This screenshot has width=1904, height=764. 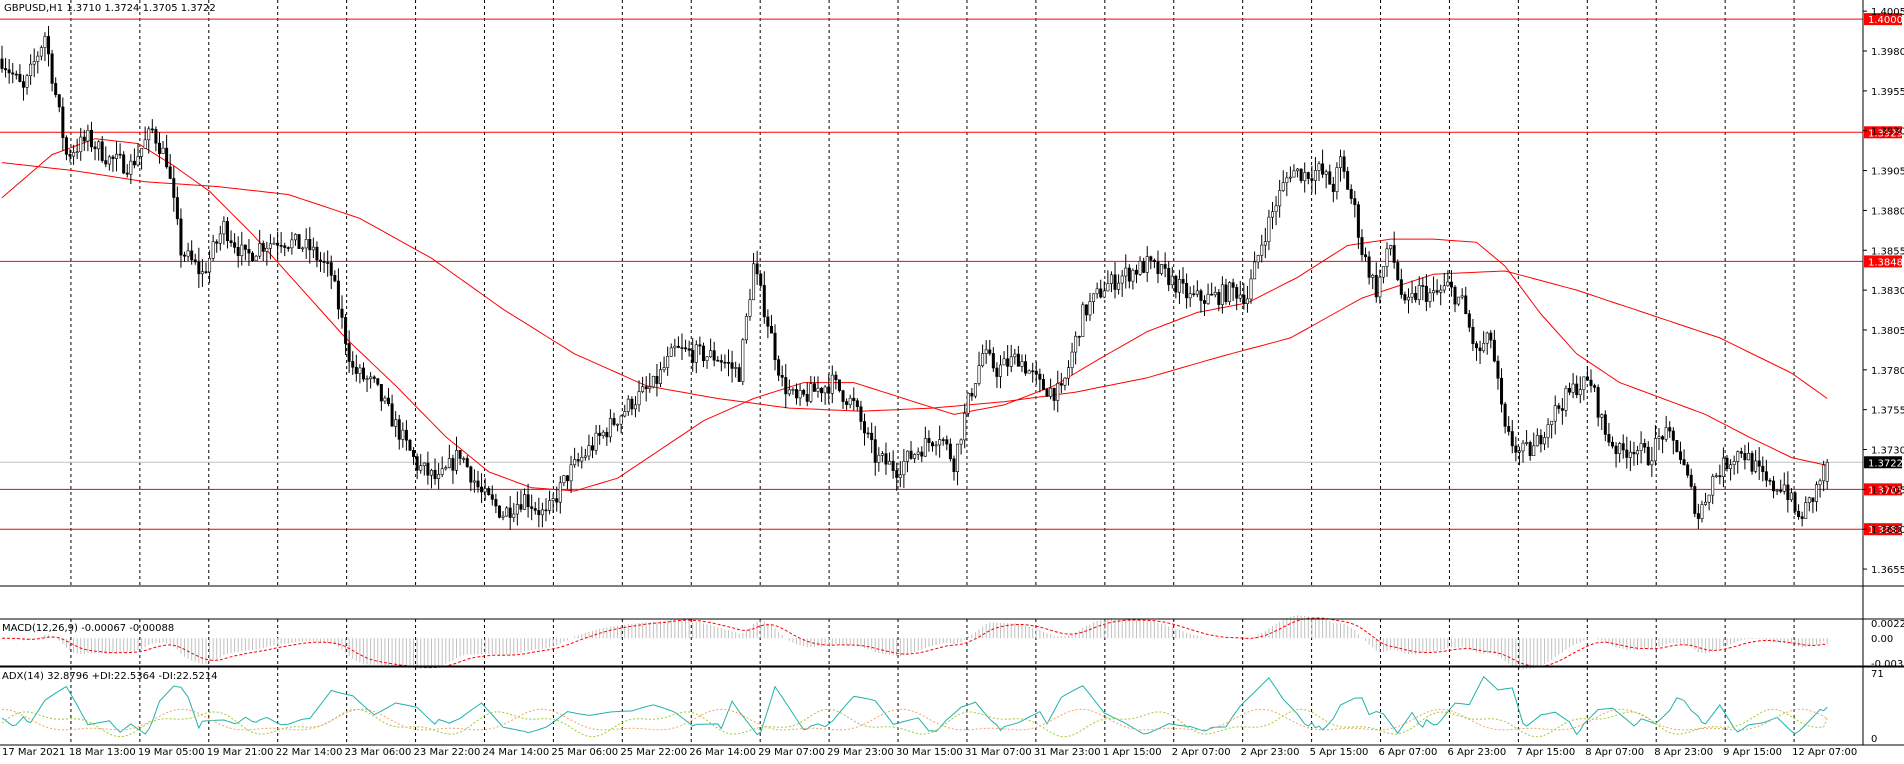 What do you see at coordinates (929, 752) in the screenshot?
I see `x-tick-label: 30 Mar 15:00` at bounding box center [929, 752].